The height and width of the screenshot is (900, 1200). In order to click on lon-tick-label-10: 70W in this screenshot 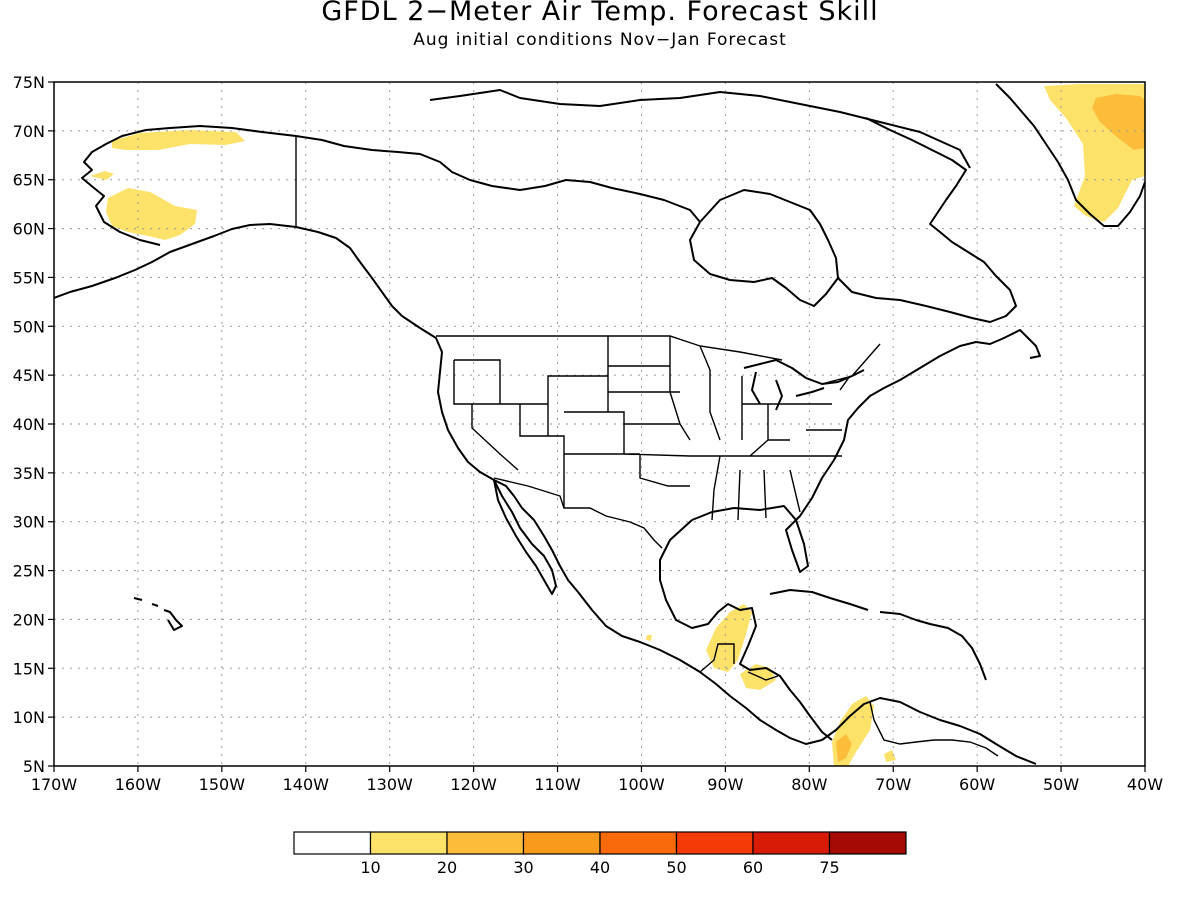, I will do `click(893, 784)`.